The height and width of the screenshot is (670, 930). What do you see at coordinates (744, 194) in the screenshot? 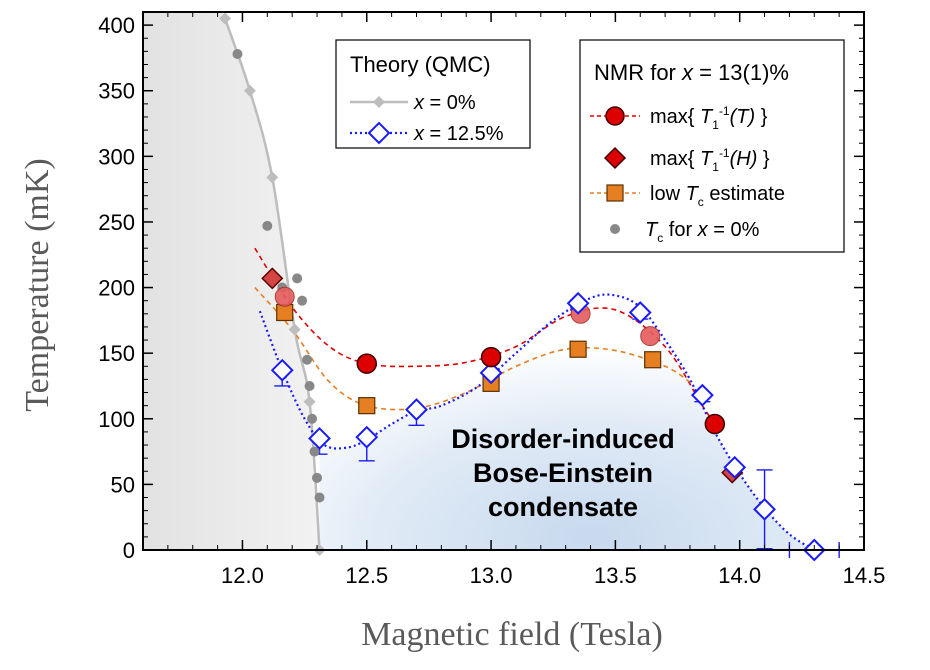
I see `legend-lowTc-post: estimate` at bounding box center [744, 194].